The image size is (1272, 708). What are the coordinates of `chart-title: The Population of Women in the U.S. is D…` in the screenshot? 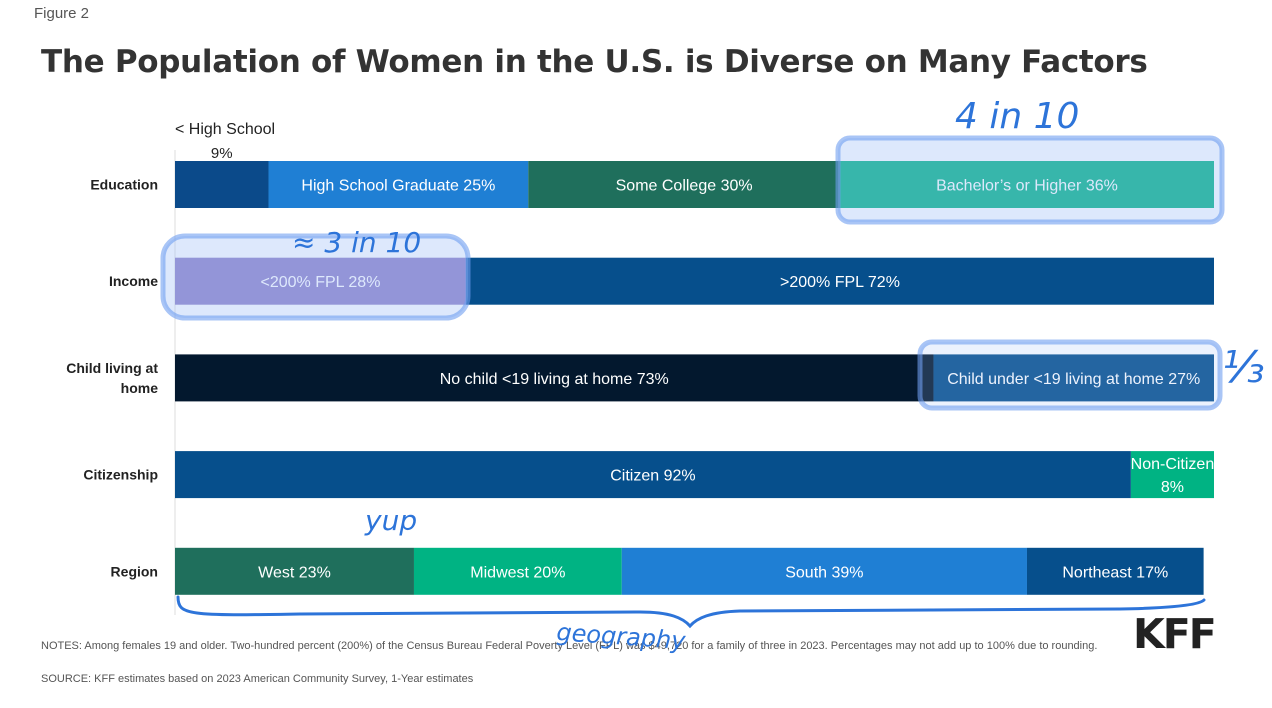 It's located at (594, 62).